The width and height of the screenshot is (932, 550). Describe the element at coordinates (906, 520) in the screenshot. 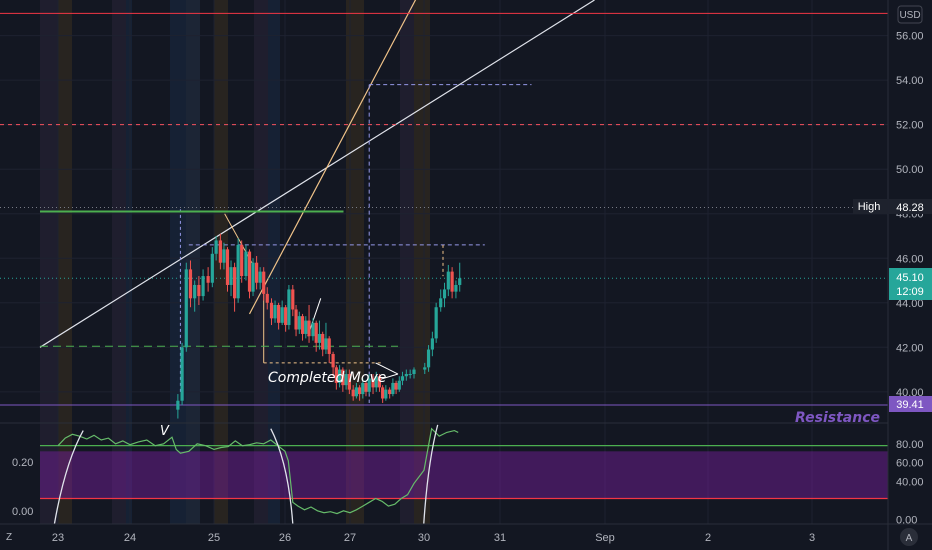

I see `oscillator-tick-label: 0.00` at that location.